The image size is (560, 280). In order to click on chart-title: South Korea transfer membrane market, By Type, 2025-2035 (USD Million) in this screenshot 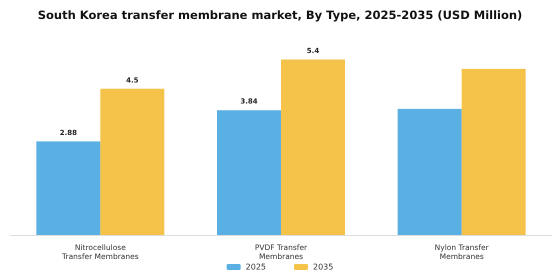, I will do `click(280, 15)`.